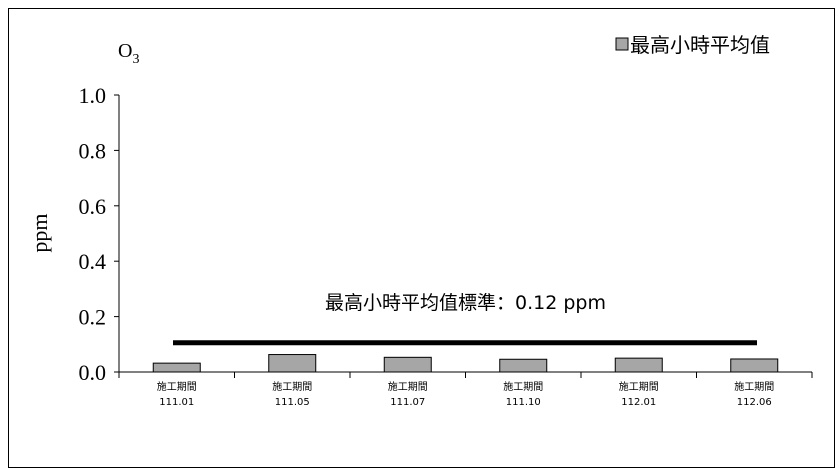 The image size is (840, 468). Describe the element at coordinates (93, 150) in the screenshot. I see `y-tick-label: 0.8` at that location.